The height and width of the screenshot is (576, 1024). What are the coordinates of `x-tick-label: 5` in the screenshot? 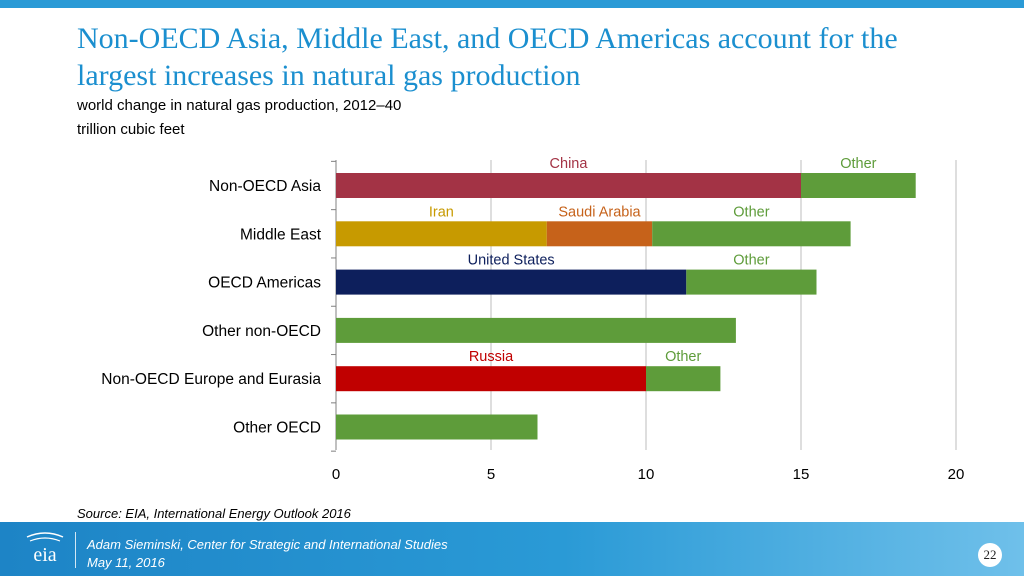 It's located at (491, 474).